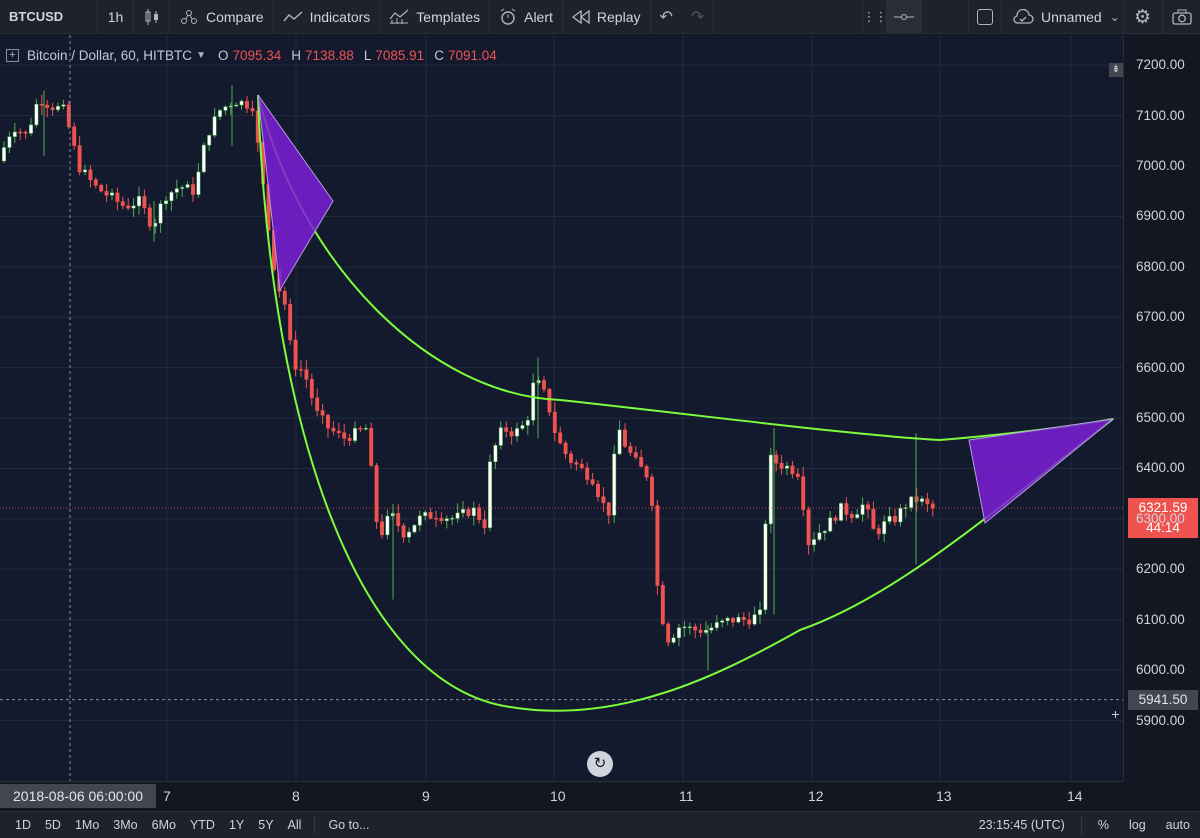  What do you see at coordinates (1116, 70) in the screenshot?
I see `scroll-to-end-icon: ⇟` at bounding box center [1116, 70].